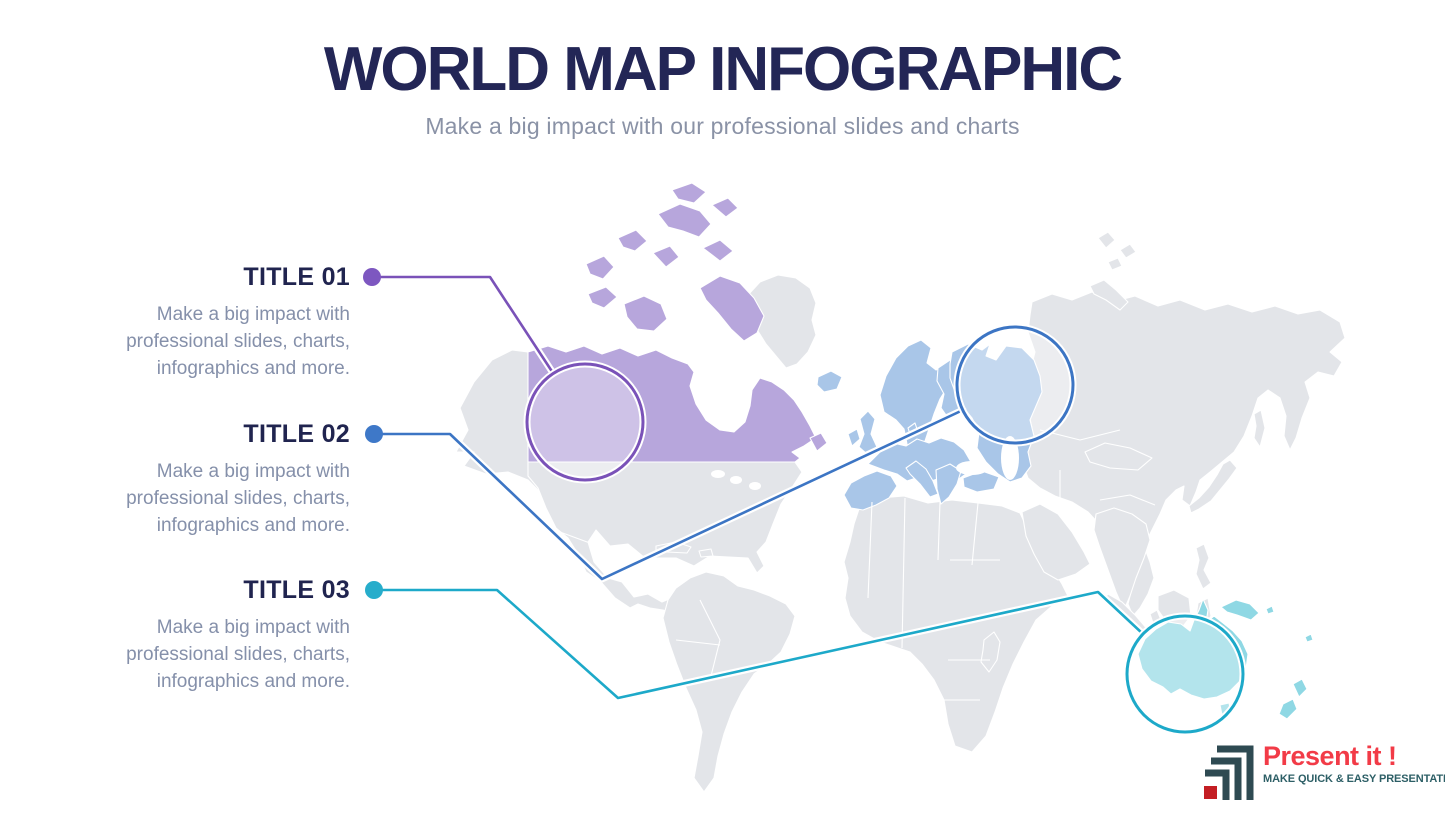 This screenshot has height=813, width=1445. I want to click on region-europe, so click(929, 425).